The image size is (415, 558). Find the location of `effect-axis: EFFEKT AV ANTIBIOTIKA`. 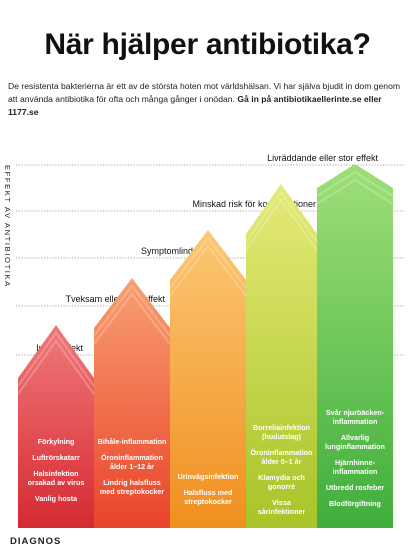

effect-axis: EFFEKT AV ANTIBIOTIKA is located at coordinates (10, 226).